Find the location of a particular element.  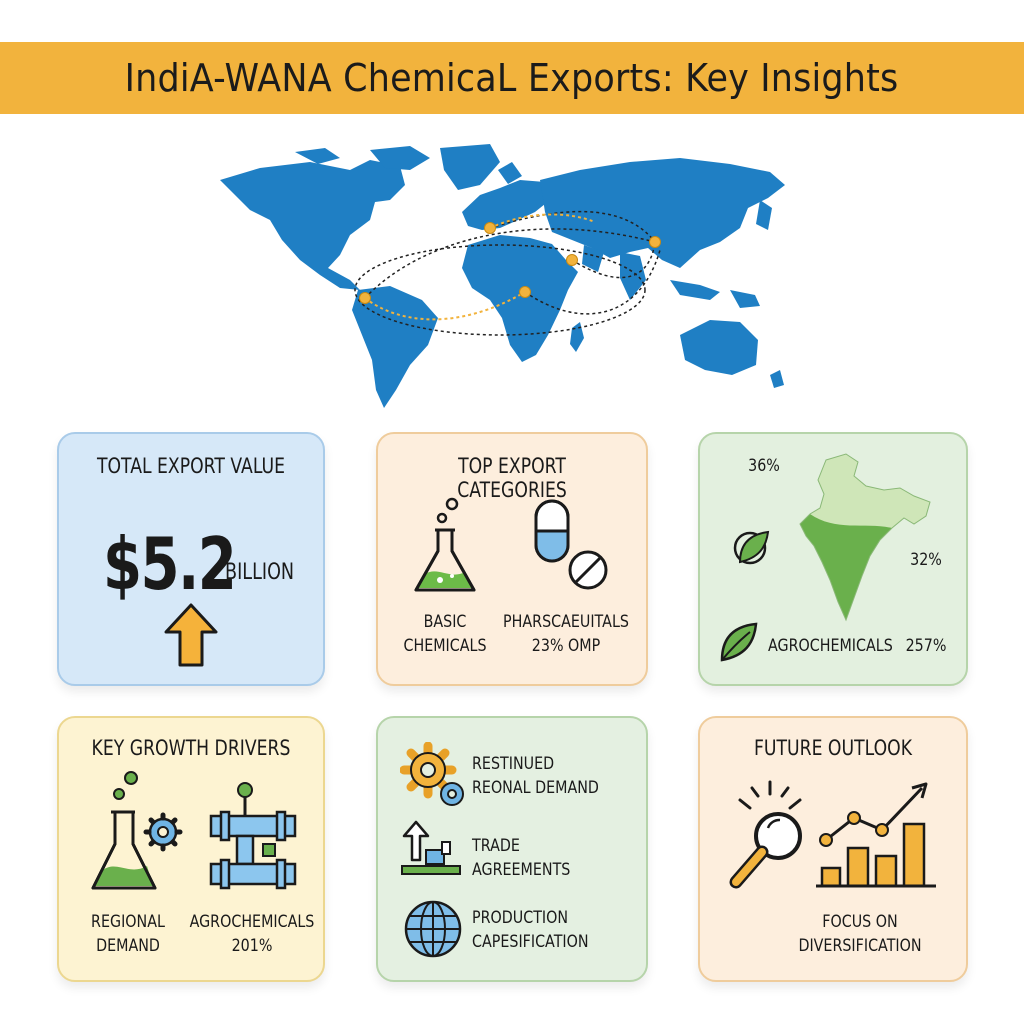

total-export-title: TOTAL EXPORT VALUE is located at coordinates (191, 466).